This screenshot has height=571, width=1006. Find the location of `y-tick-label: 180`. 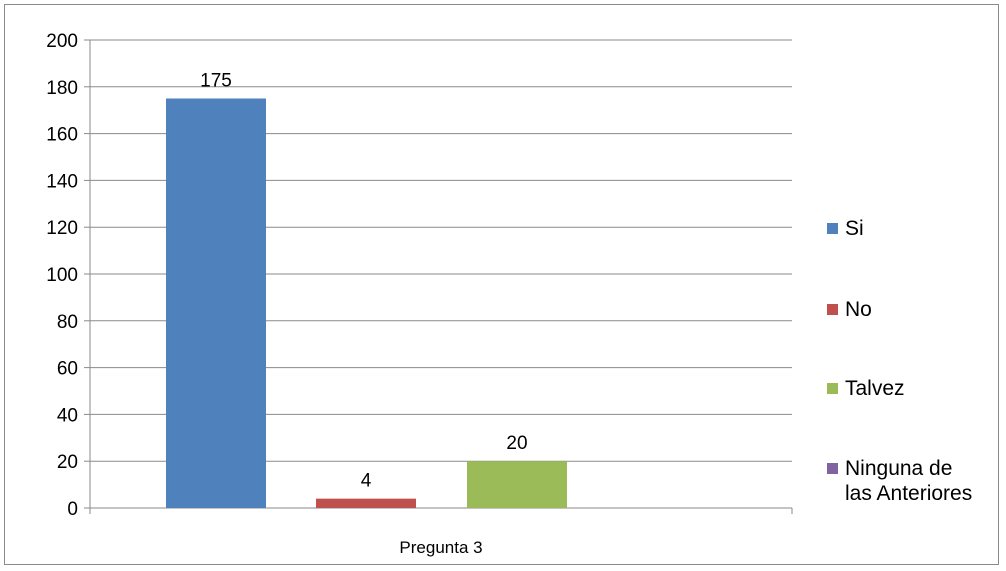

y-tick-label: 180 is located at coordinates (62, 88).